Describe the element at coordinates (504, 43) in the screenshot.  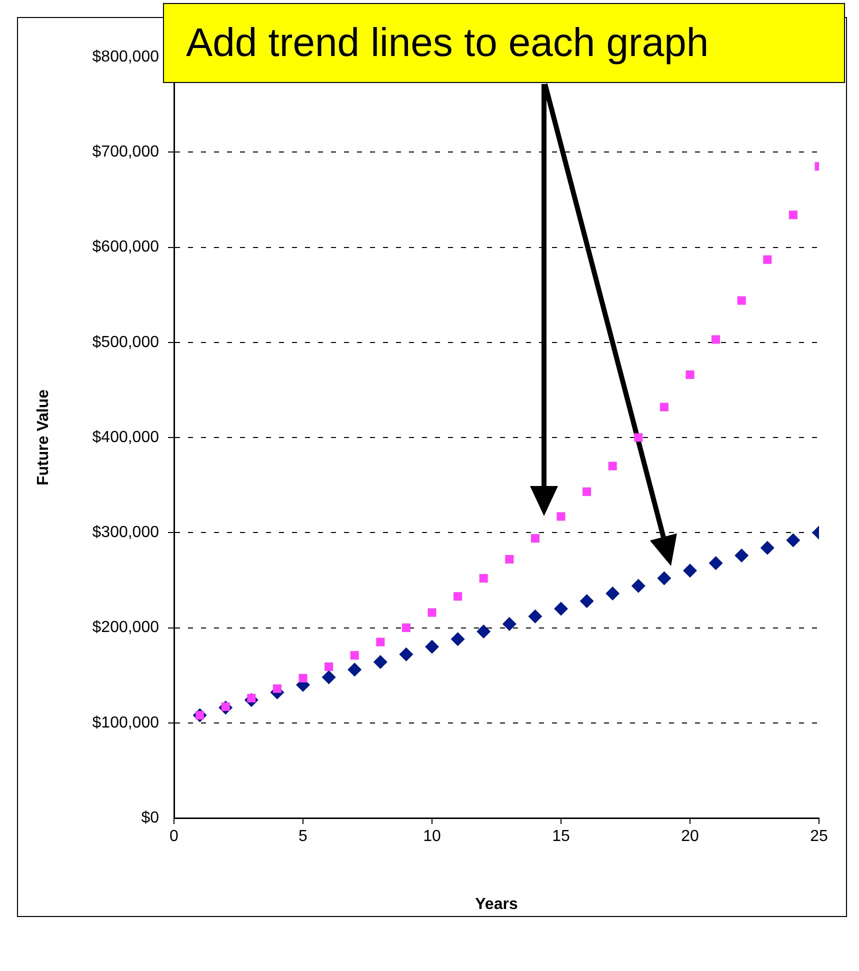
I see `callout-box: Add trend lines to each graph` at that location.